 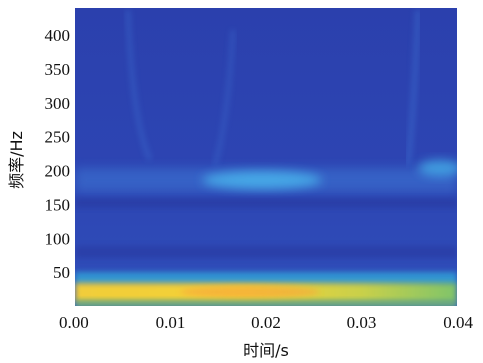 I want to click on y-tick-label: 350, so click(x=58, y=69).